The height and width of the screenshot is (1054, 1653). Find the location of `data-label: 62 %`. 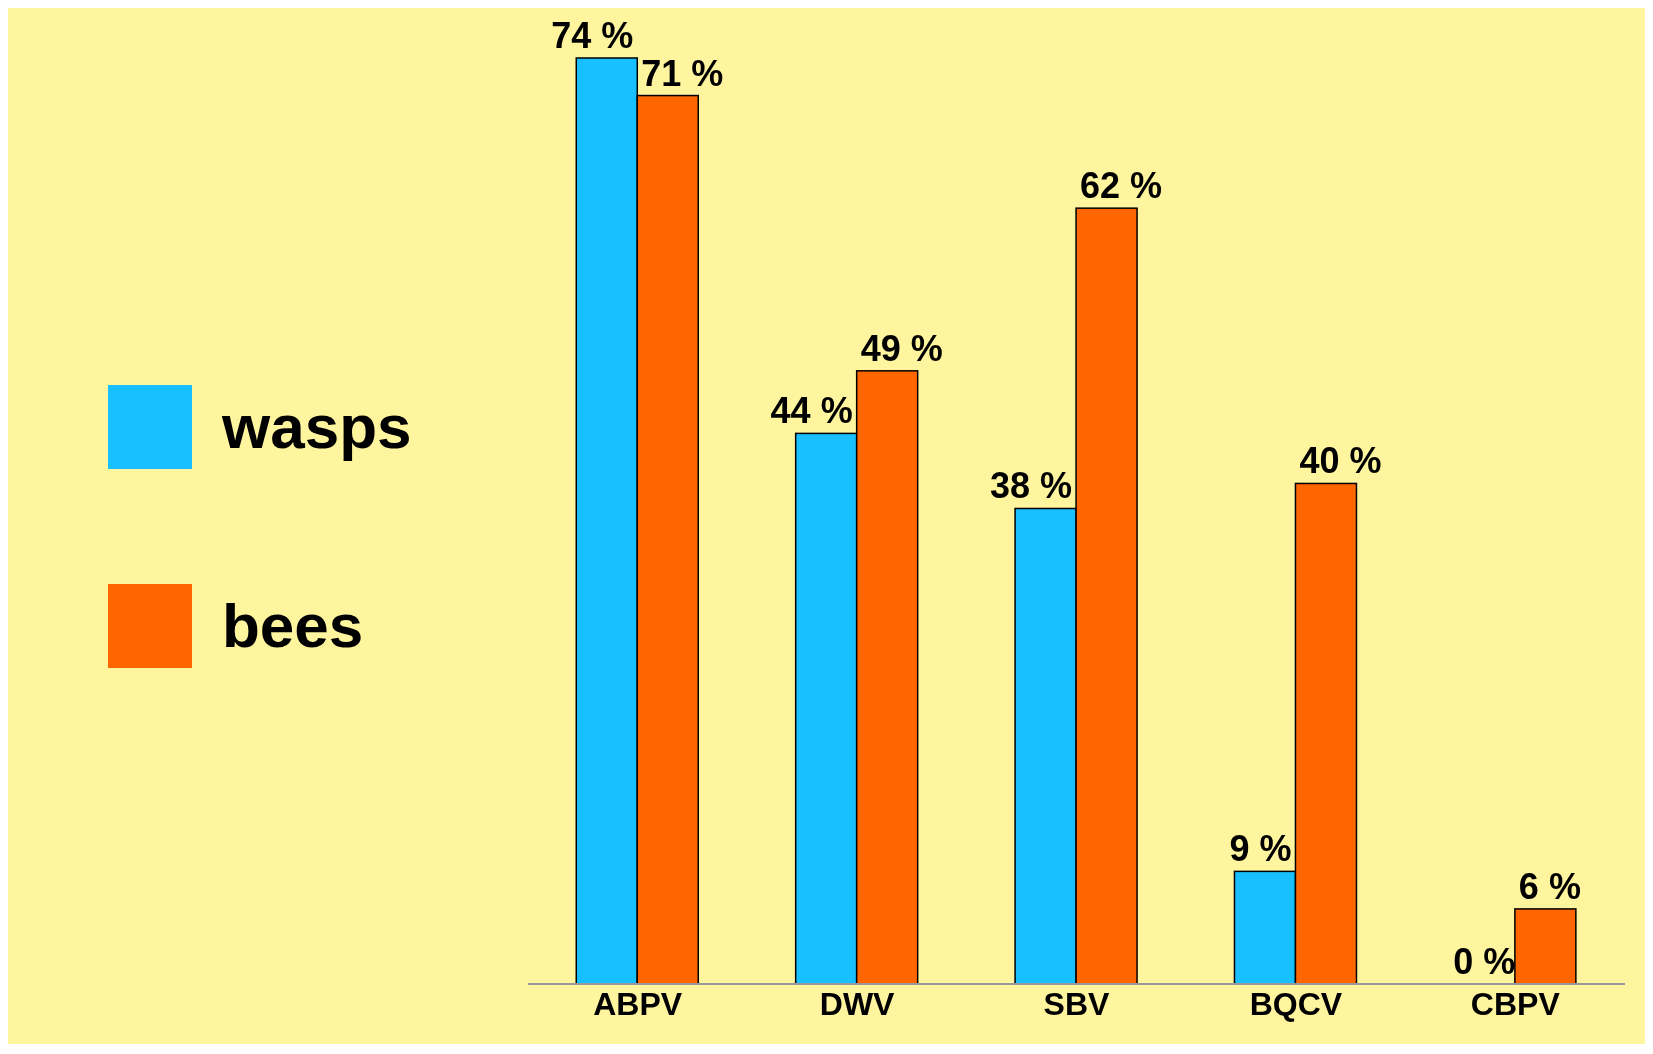

data-label: 62 % is located at coordinates (1121, 186).